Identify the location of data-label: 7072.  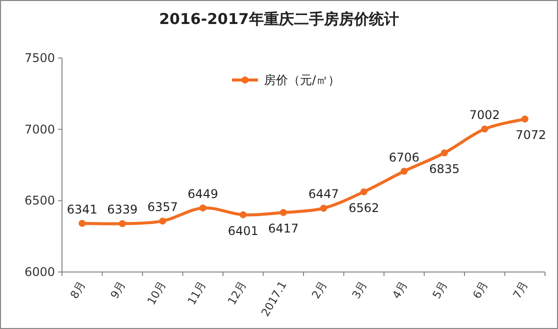
(531, 135).